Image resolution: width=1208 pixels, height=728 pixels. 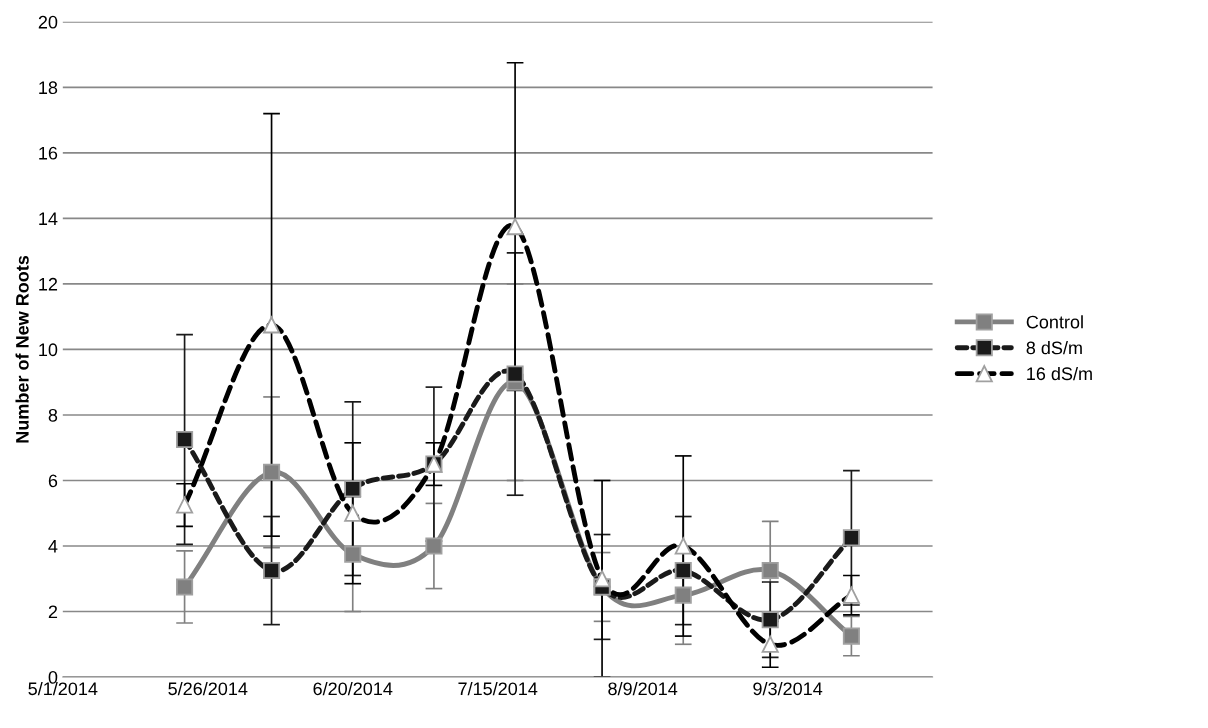 I want to click on x-tick-label: 6/20/2014, so click(x=353, y=688).